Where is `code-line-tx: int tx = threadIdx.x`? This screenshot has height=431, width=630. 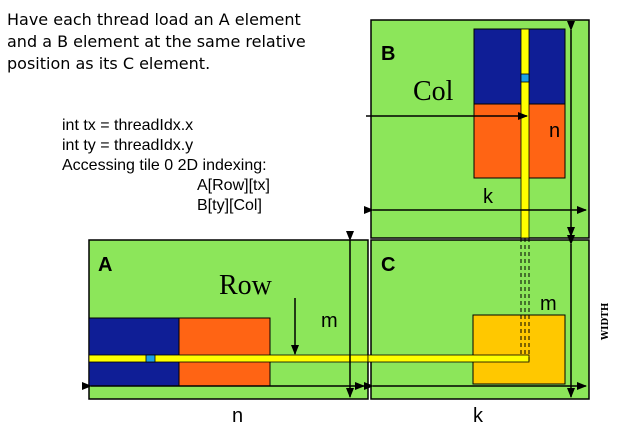
code-line-tx: int tx = threadIdx.x is located at coordinates (128, 125).